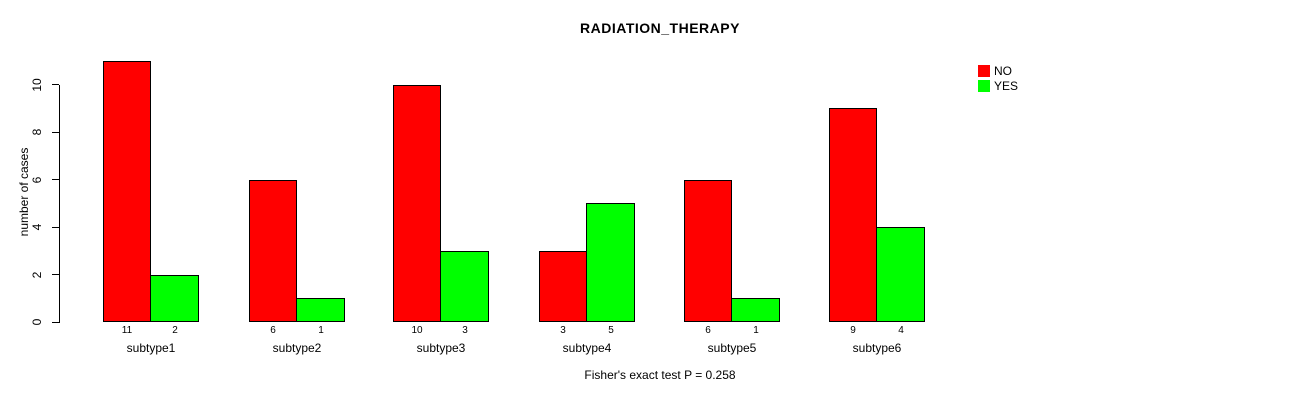  I want to click on legend-label-no: NO, so click(1003, 71).